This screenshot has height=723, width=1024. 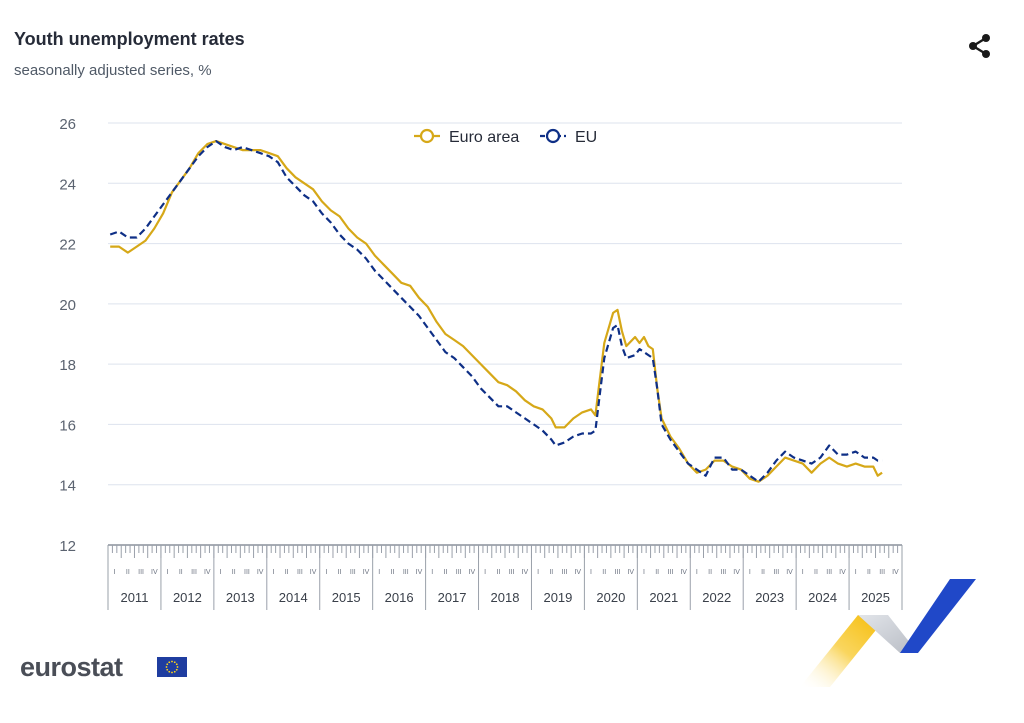 I want to click on y-tick-label: 20, so click(x=67, y=305).